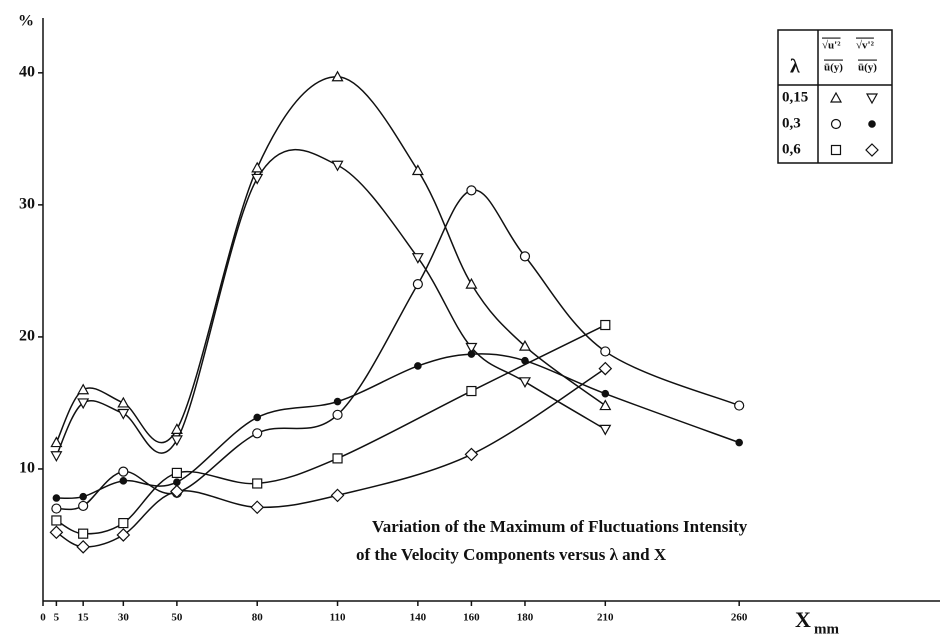 Image resolution: width=946 pixels, height=639 pixels. Describe the element at coordinates (791, 123) in the screenshot. I see `legend-label: 0,3` at that location.